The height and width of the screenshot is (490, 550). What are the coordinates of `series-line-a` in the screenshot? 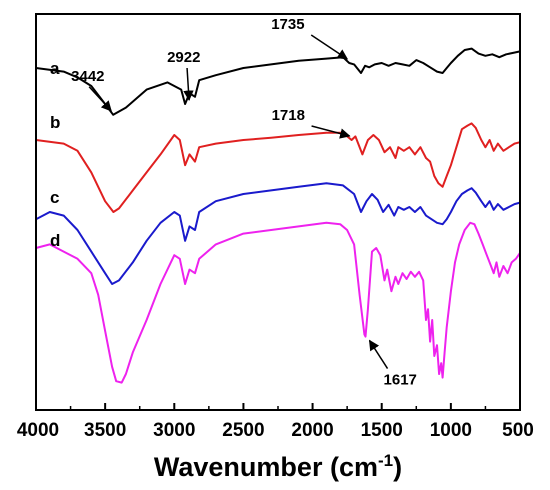 It's located at (278, 81).